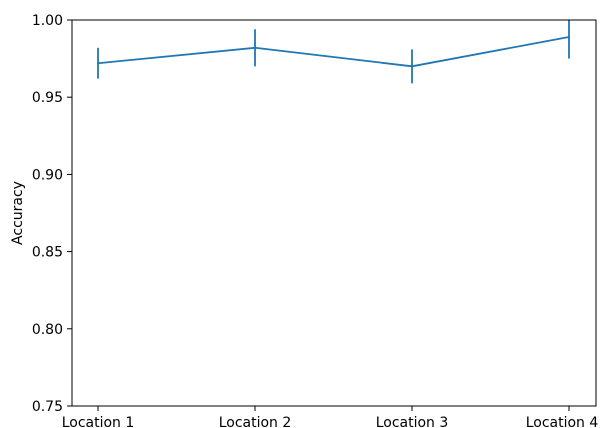  I want to click on y-tick-label: 0.90, so click(47, 175).